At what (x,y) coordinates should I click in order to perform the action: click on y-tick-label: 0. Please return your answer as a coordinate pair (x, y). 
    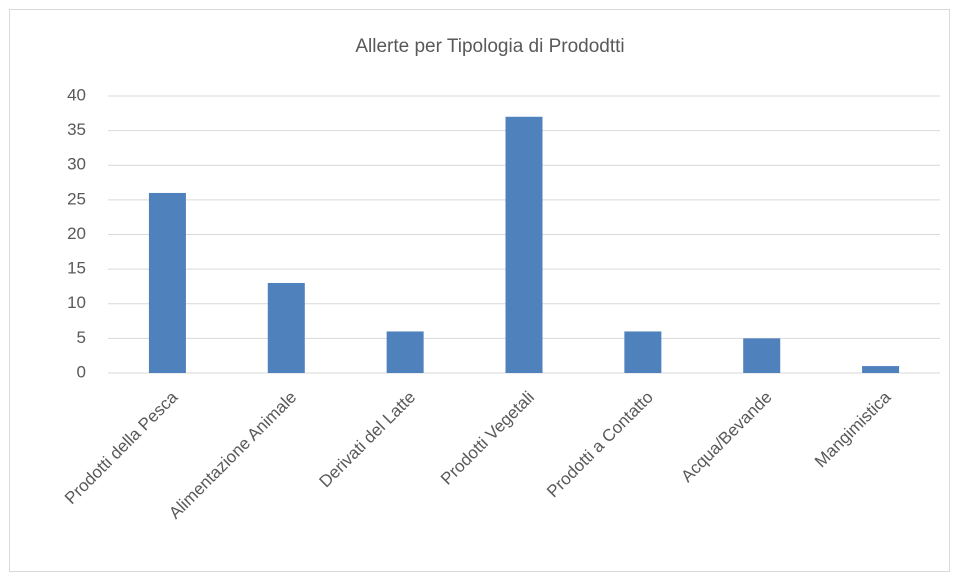
    Looking at the image, I should click on (81, 371).